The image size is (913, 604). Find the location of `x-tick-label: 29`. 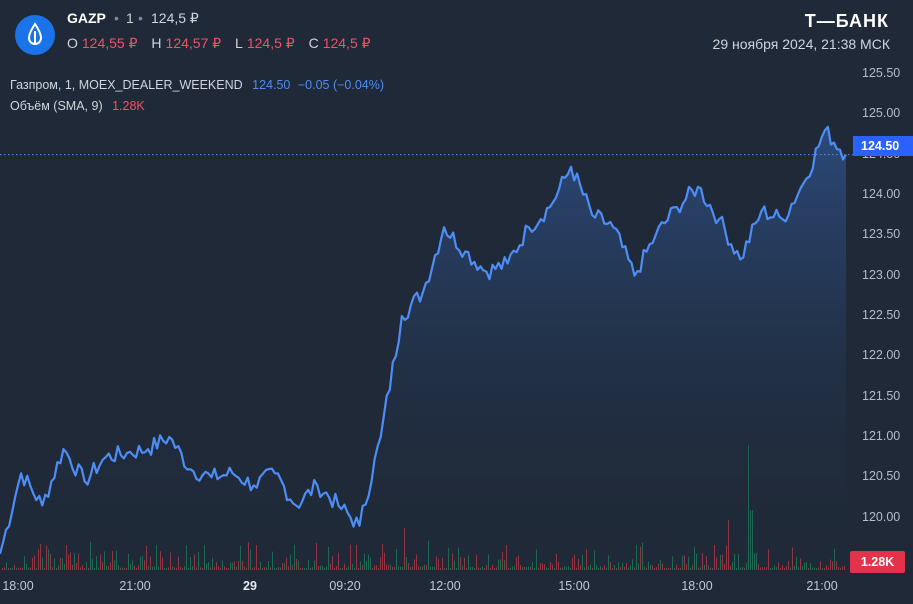

x-tick-label: 29 is located at coordinates (250, 586).